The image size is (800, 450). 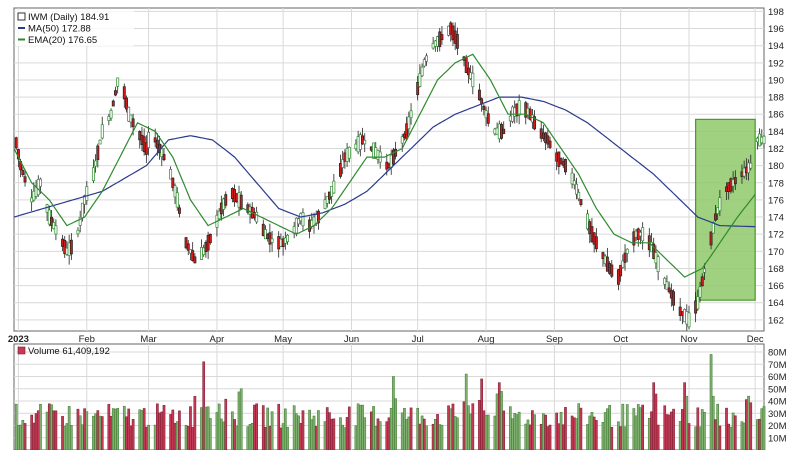 I want to click on price-x-tick: Jul, so click(x=418, y=339).